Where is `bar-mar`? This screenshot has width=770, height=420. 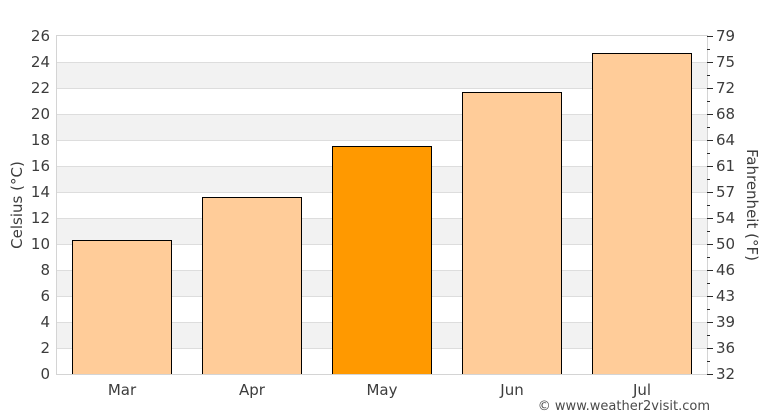
bar-mar is located at coordinates (122, 307).